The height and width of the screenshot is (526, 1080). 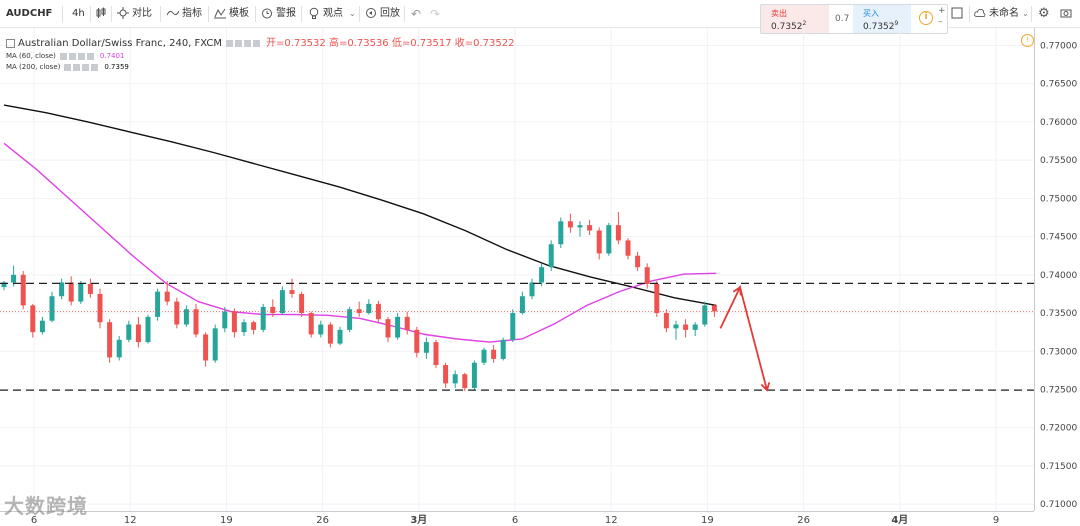 What do you see at coordinates (123, 13) in the screenshot?
I see `compare-icon` at bounding box center [123, 13].